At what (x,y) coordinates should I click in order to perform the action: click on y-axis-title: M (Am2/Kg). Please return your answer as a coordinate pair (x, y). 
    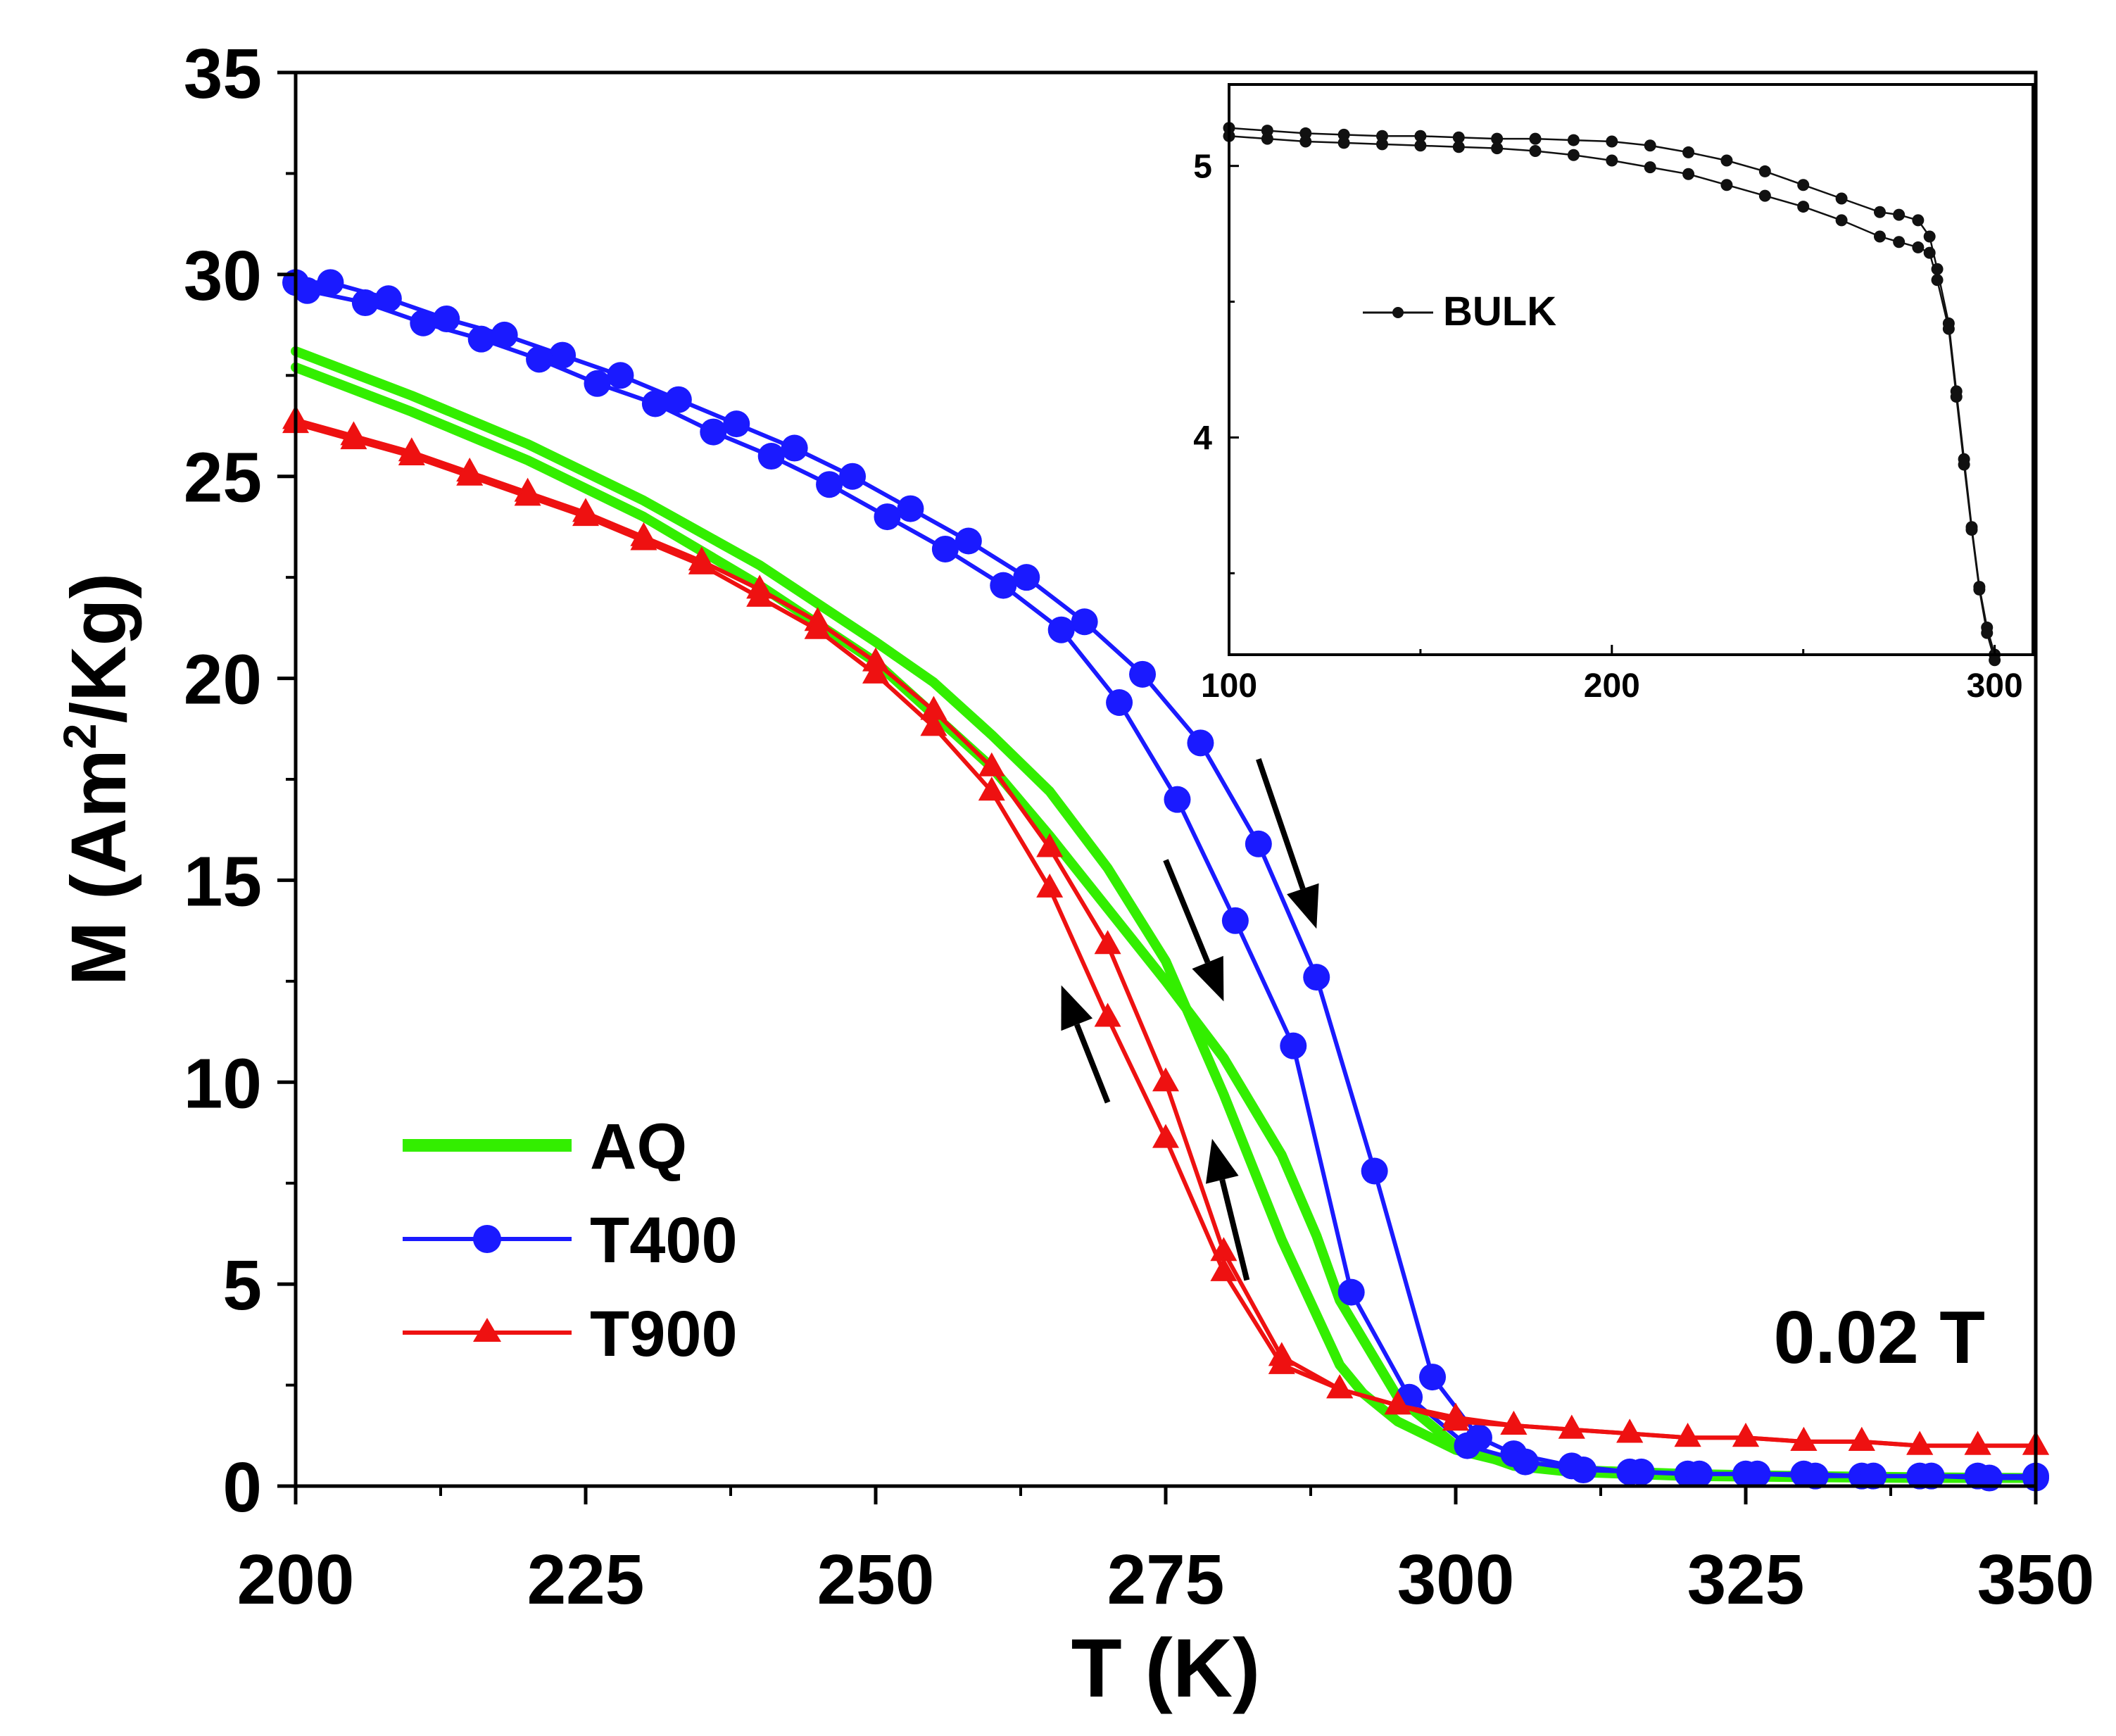
    Looking at the image, I should click on (97, 779).